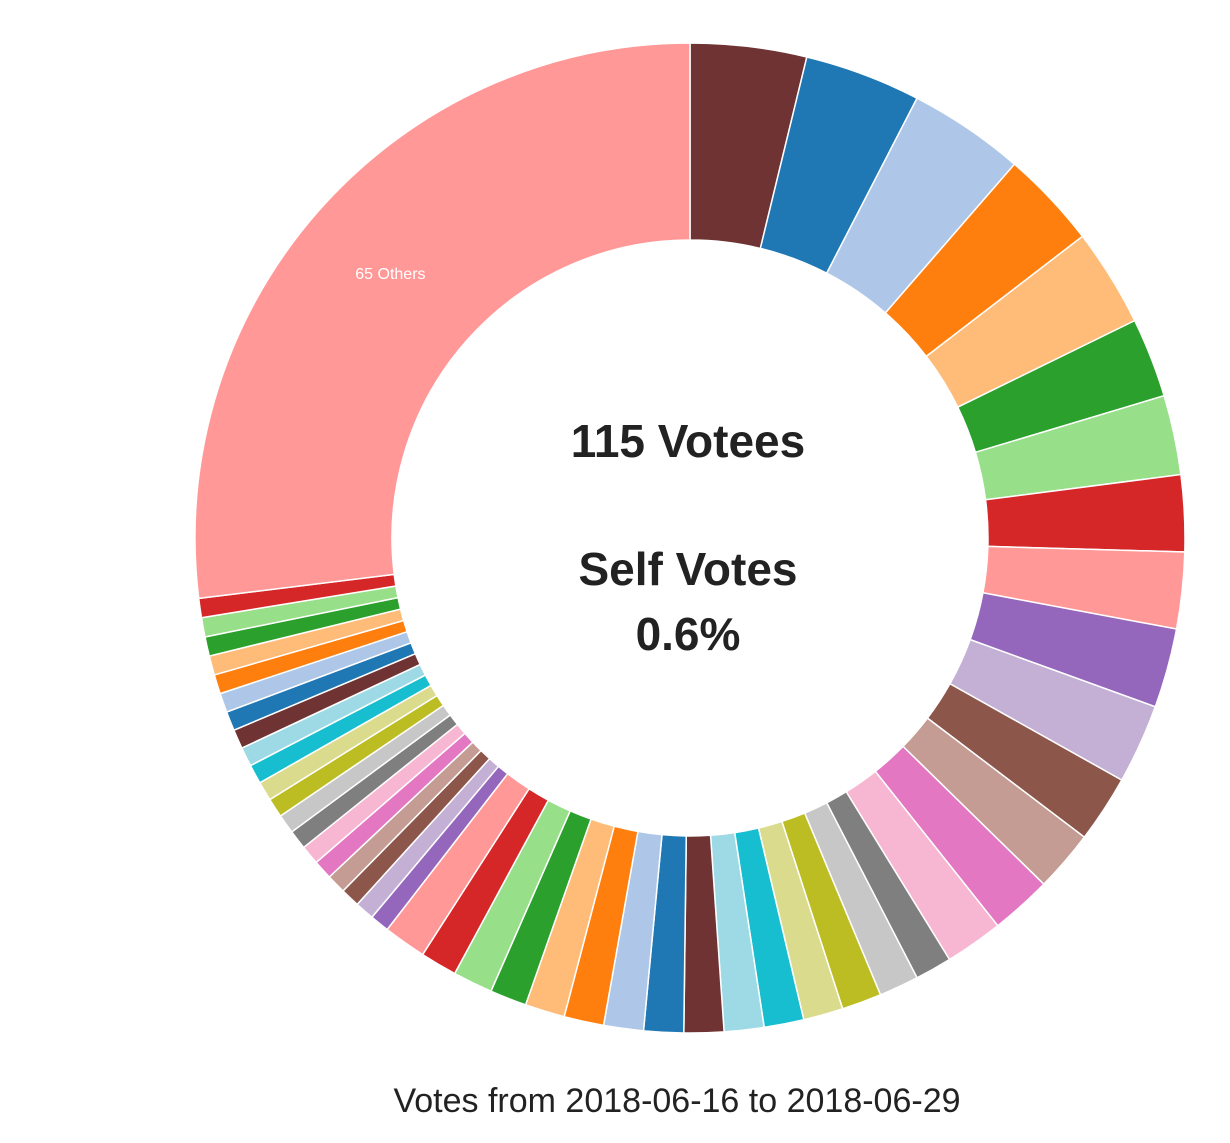 This screenshot has width=1230, height=1143. What do you see at coordinates (688, 569) in the screenshot?
I see `center-subtitle: Self Votes` at bounding box center [688, 569].